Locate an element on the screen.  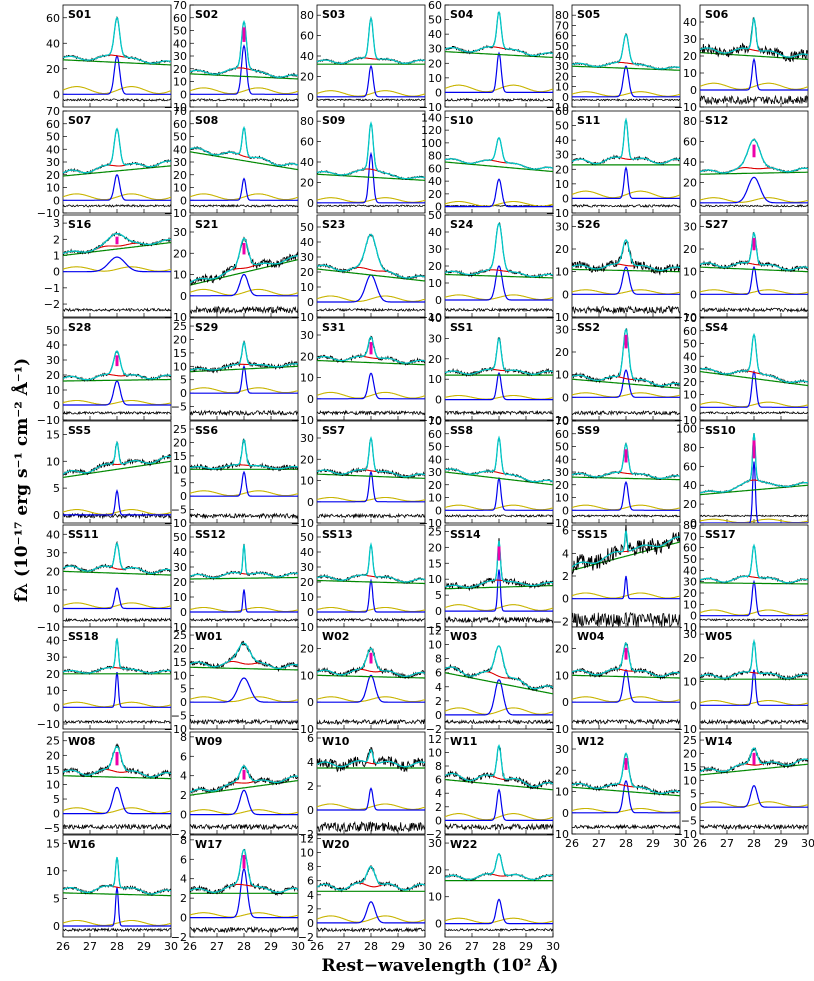
y-tick-label: −5 is located at coordinates (689, 821).